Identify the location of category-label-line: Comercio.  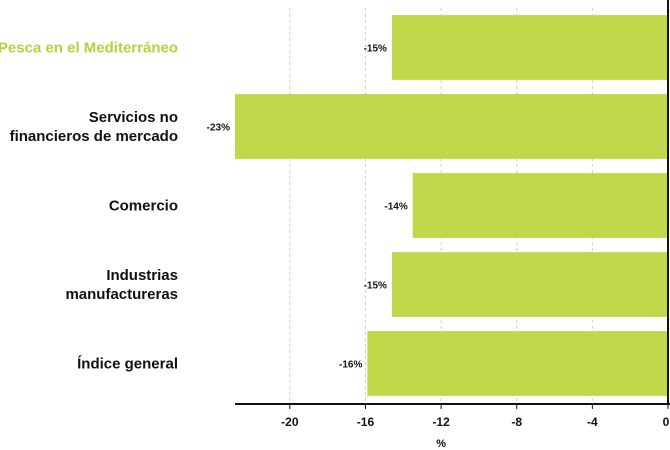
(143, 206).